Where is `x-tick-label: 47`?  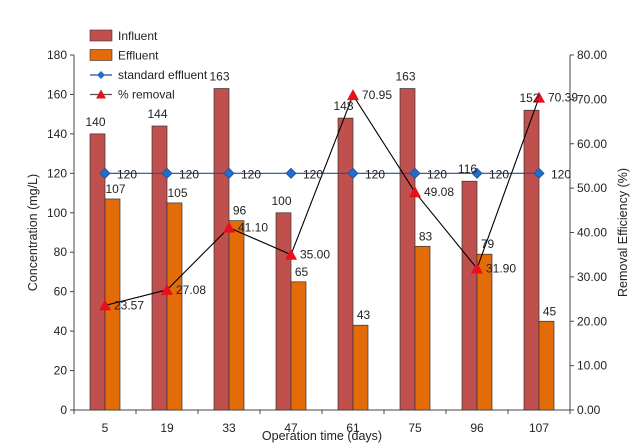
x-tick-label: 47 is located at coordinates (291, 428).